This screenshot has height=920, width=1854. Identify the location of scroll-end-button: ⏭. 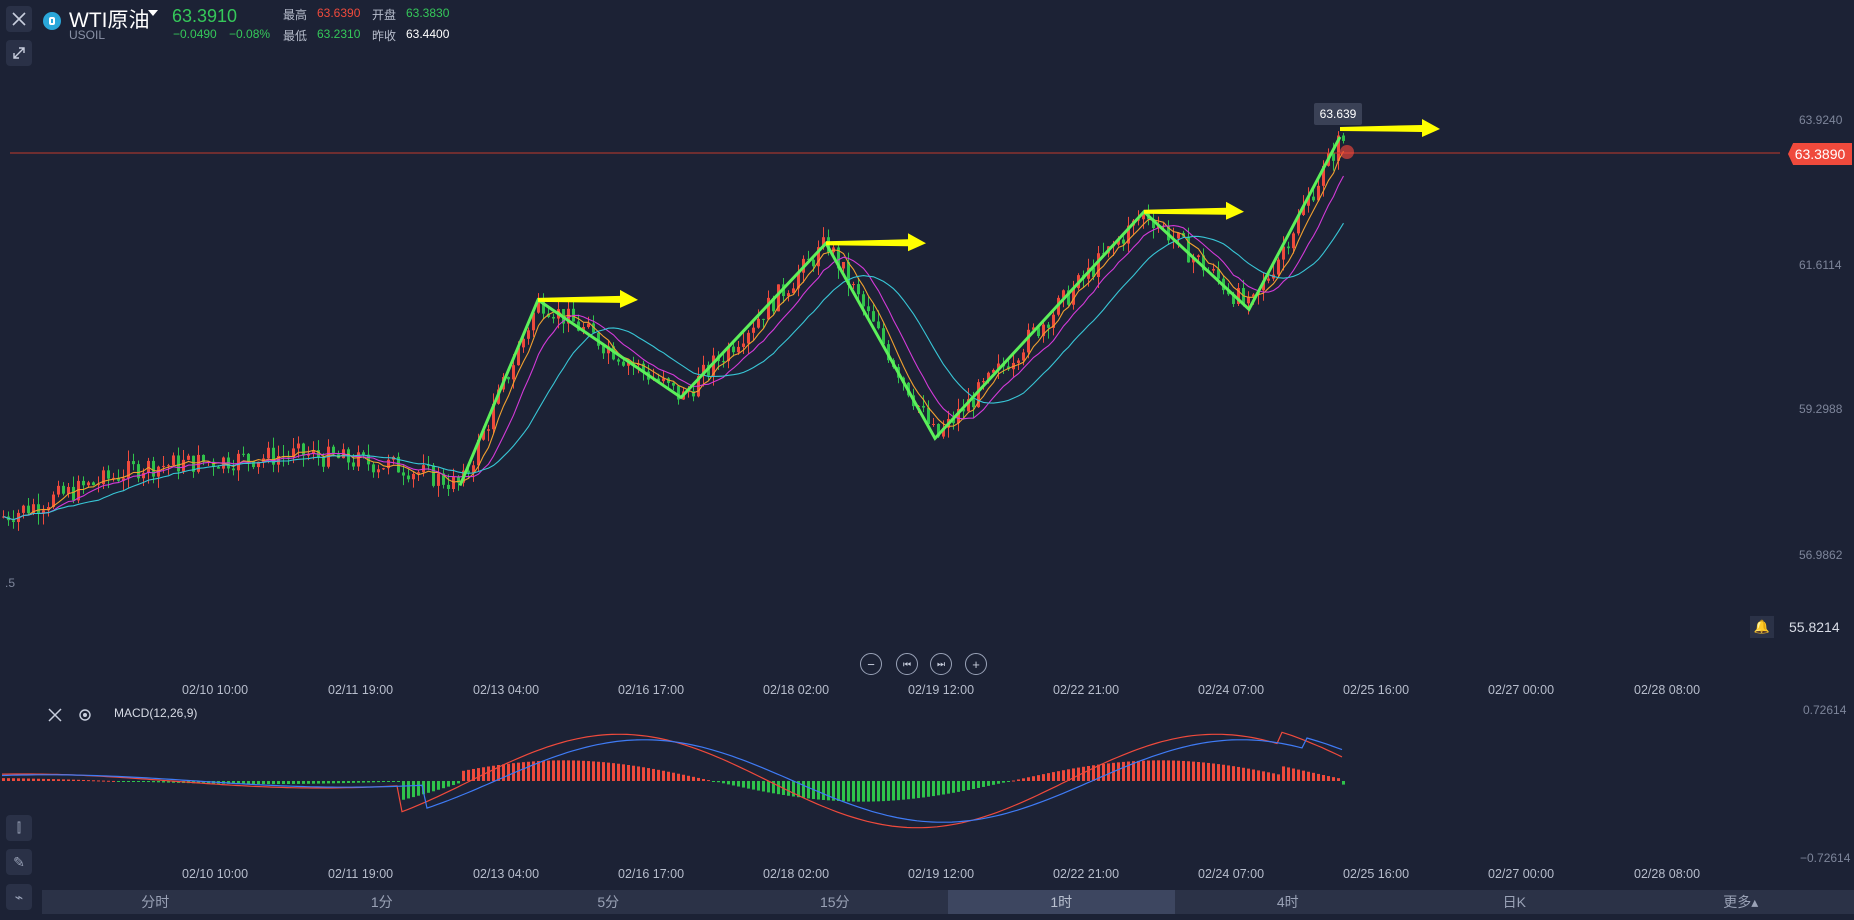
(941, 664).